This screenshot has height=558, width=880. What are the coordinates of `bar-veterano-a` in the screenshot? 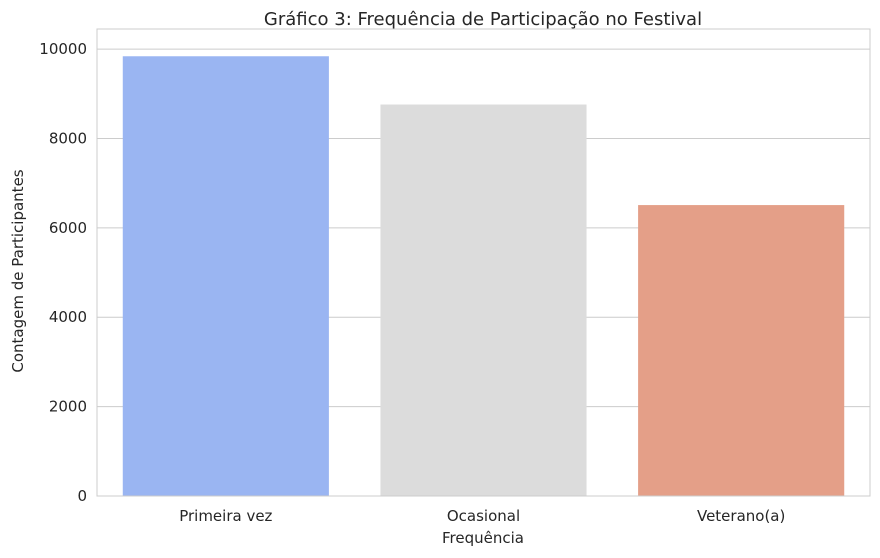 It's located at (741, 350).